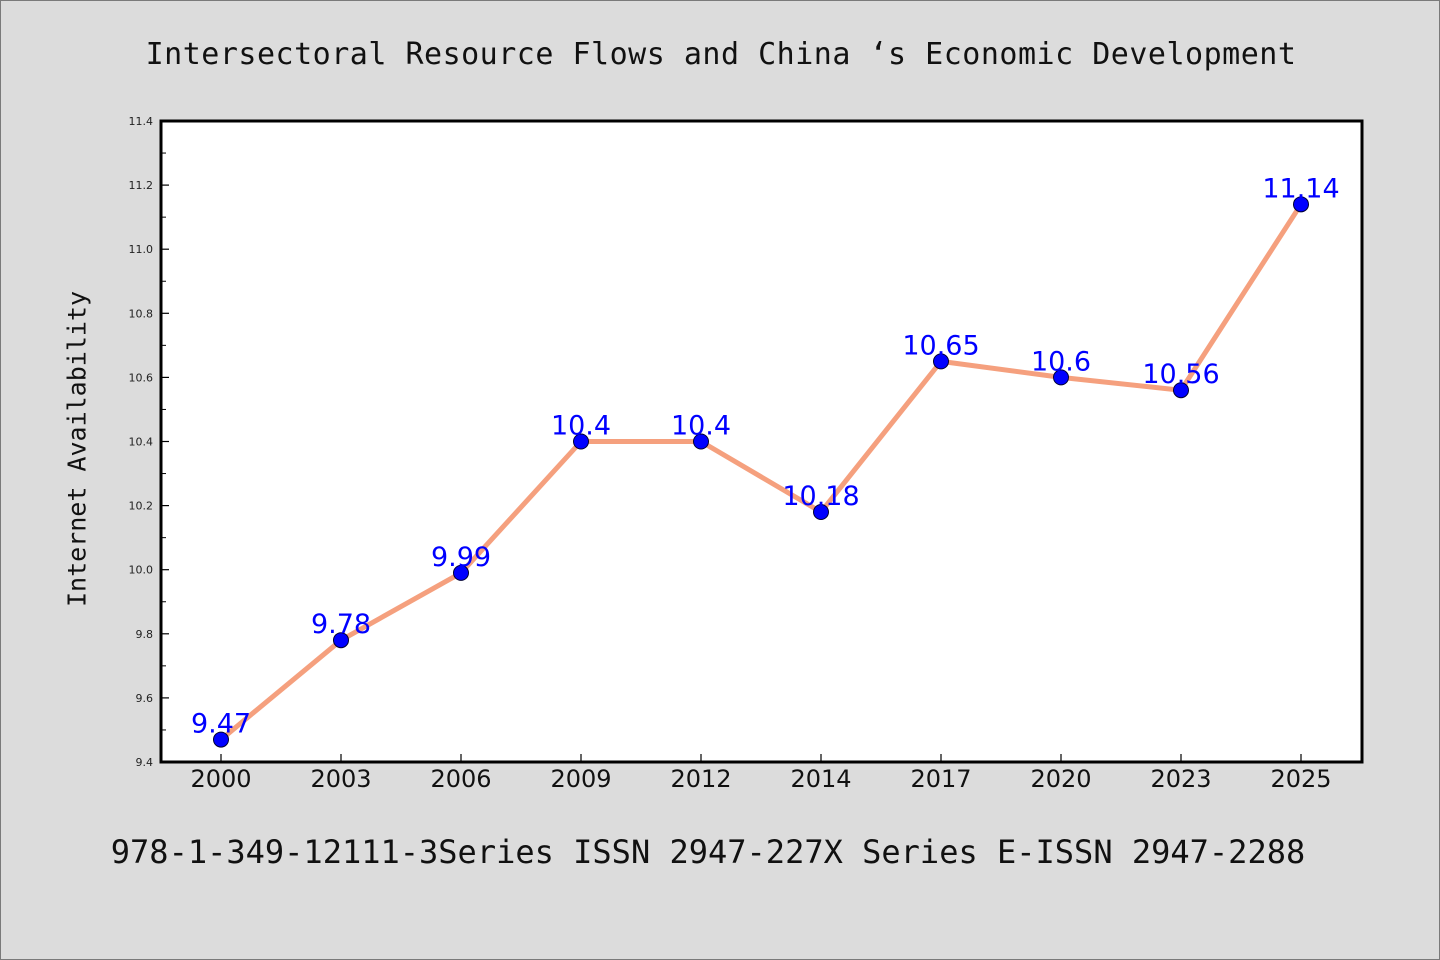  I want to click on data-point-label: 9.99, so click(461, 557).